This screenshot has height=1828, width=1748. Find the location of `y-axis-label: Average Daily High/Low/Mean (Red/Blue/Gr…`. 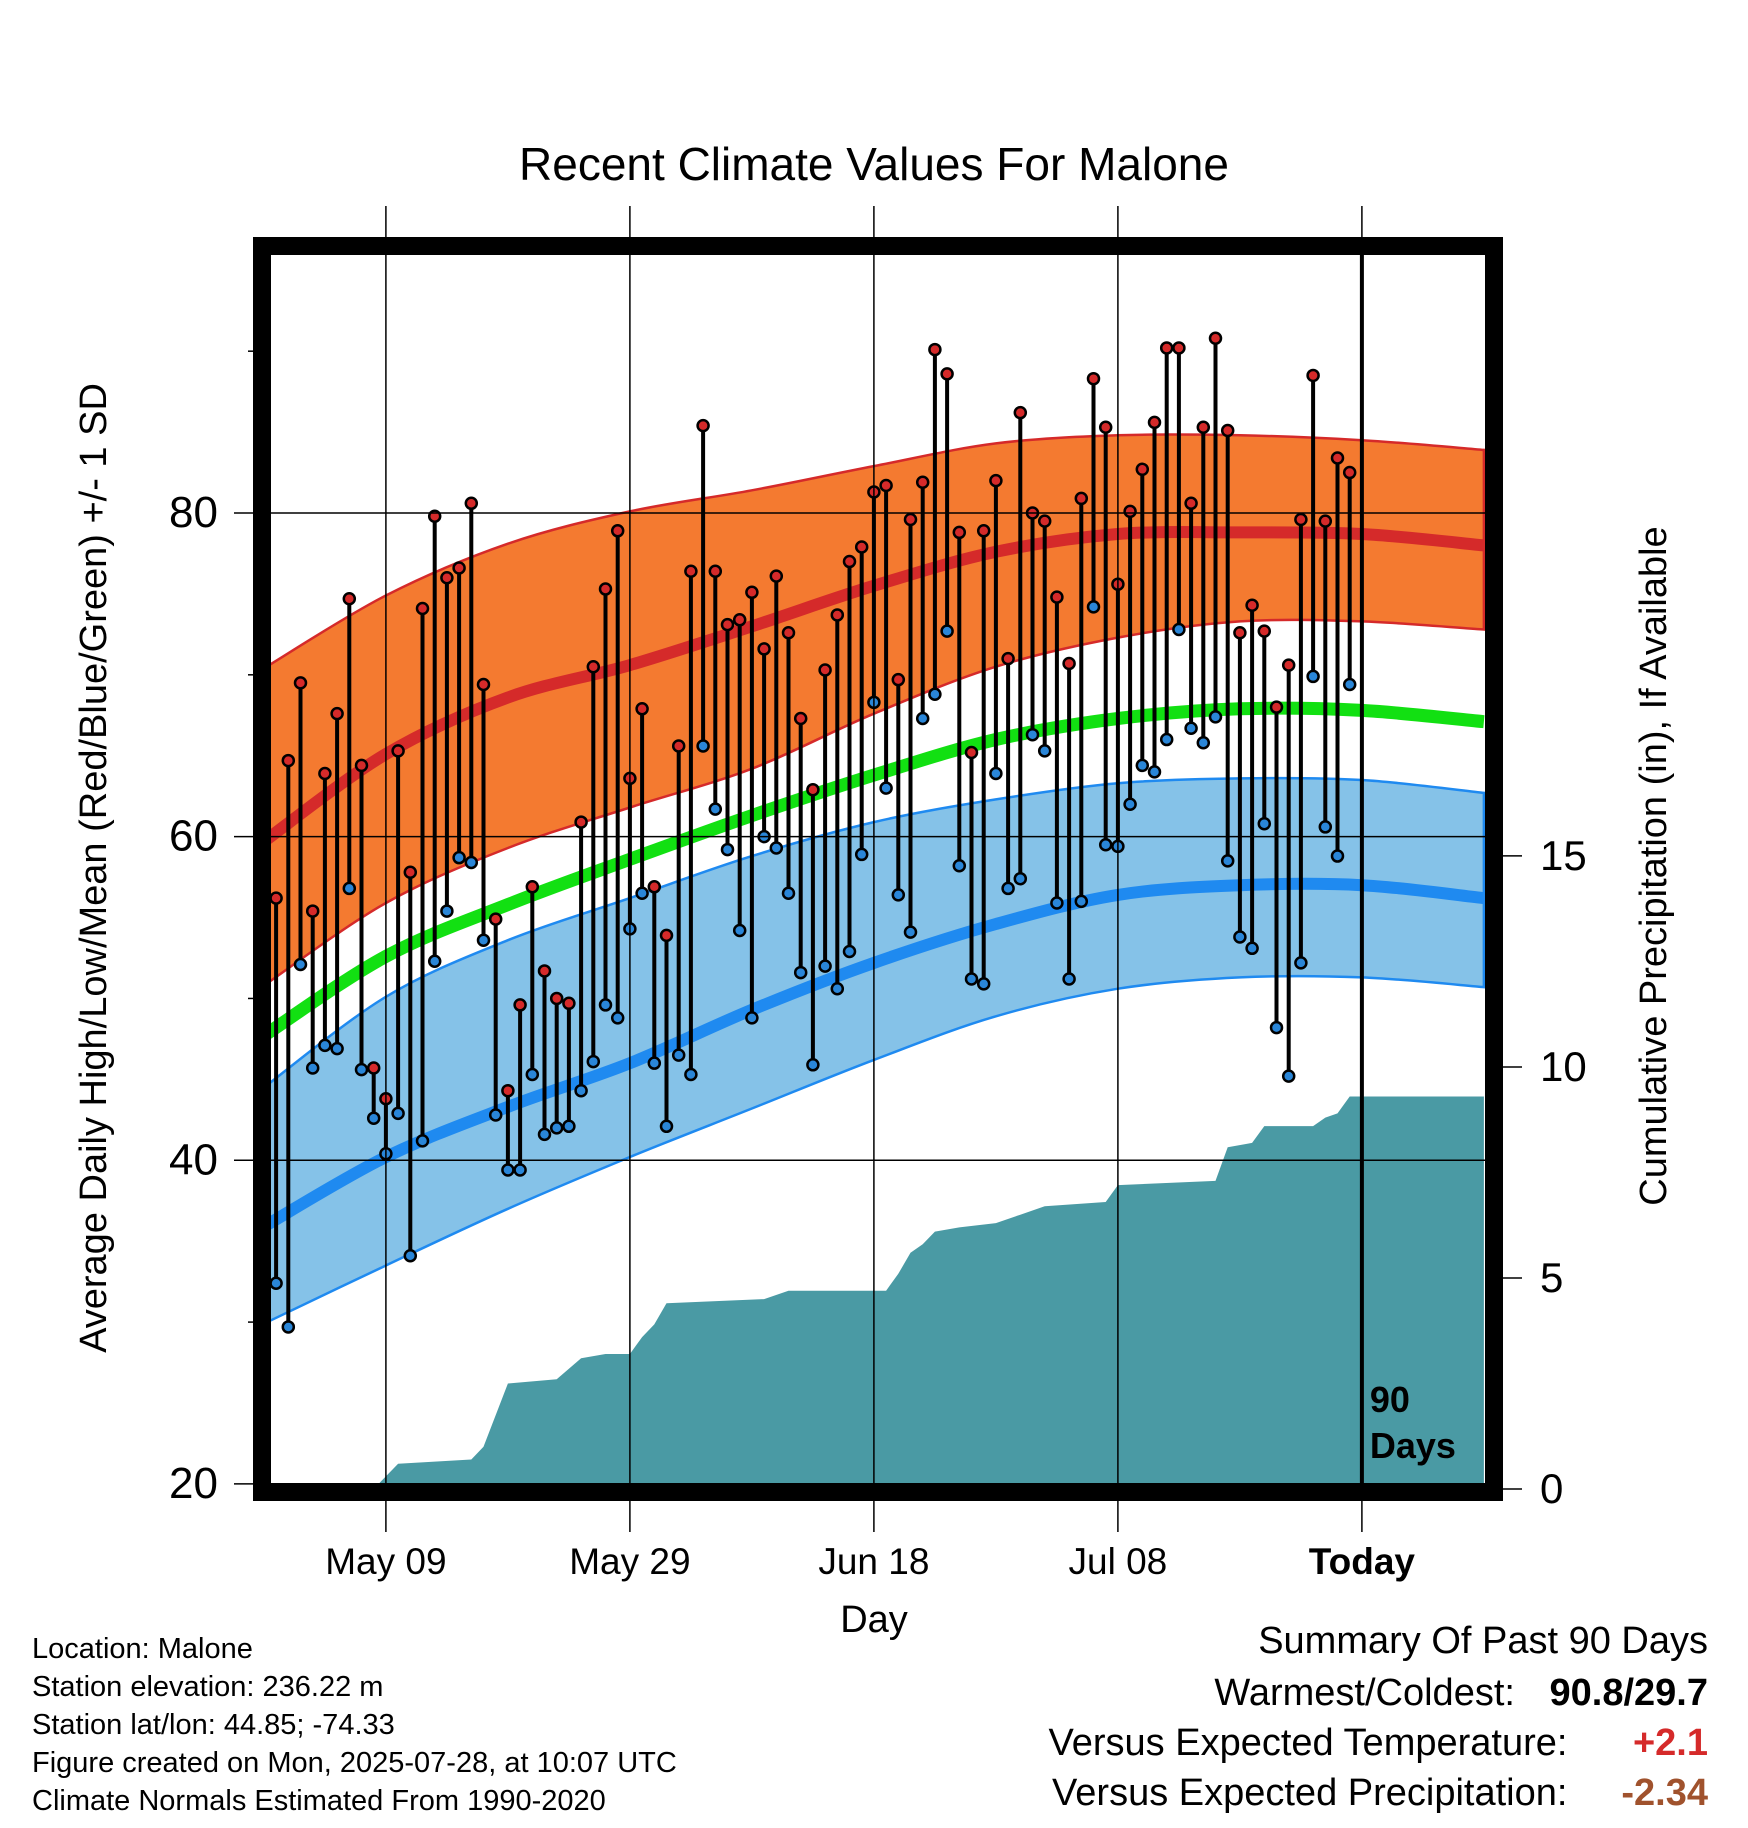

y-axis-label: Average Daily High/Low/Mean (Red/Blue/Gr… is located at coordinates (94, 868).